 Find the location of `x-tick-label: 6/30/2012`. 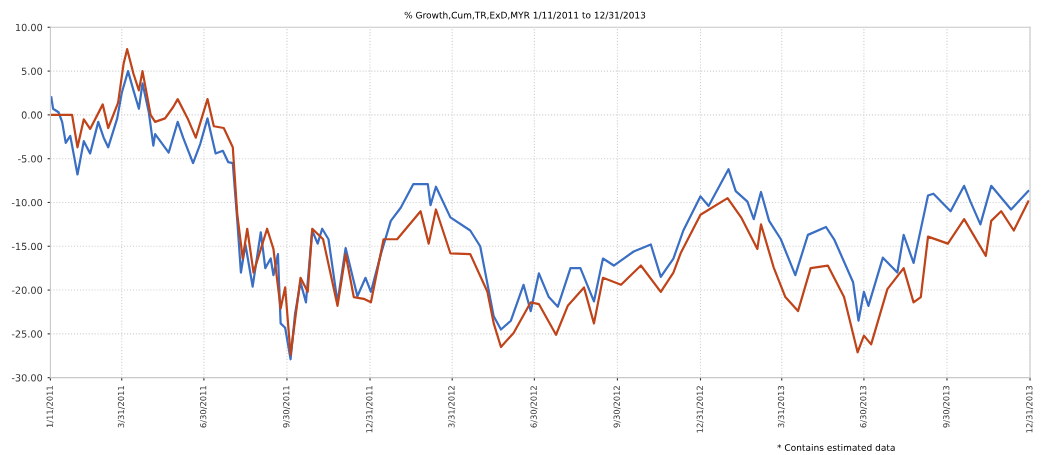

x-tick-label: 6/30/2012 is located at coordinates (534, 407).